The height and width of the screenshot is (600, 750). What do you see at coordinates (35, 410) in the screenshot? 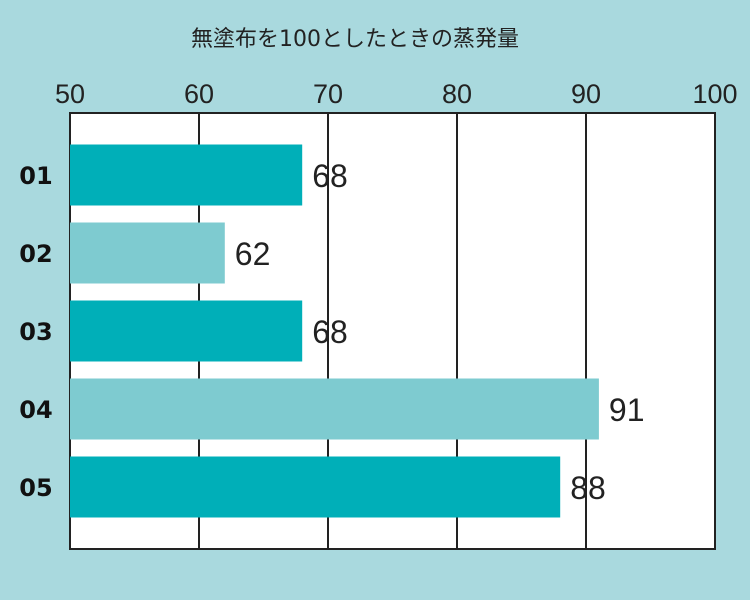
I see `category-label: 04` at bounding box center [35, 410].